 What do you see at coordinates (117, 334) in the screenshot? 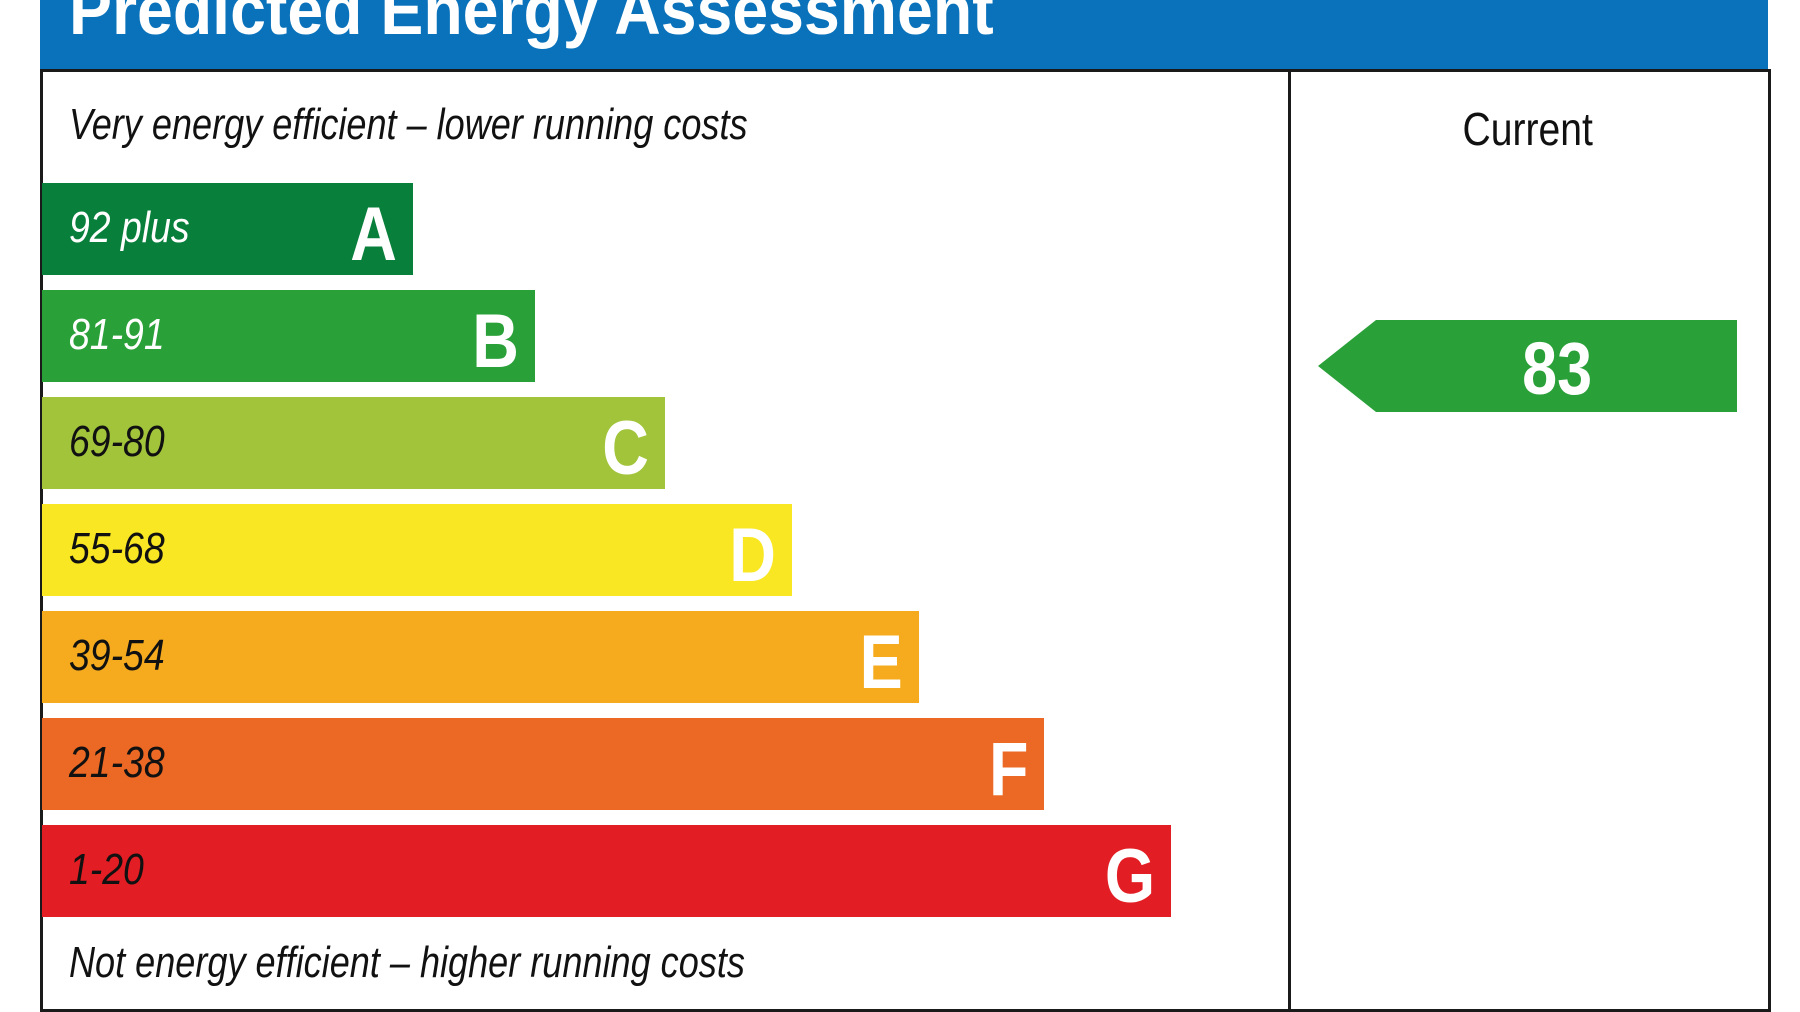
I see `band-range: 81-91` at bounding box center [117, 334].